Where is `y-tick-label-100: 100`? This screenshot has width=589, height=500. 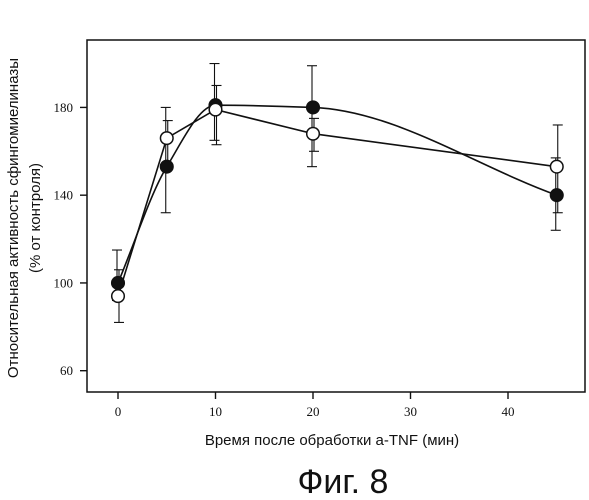
y-tick-label-100: 100 is located at coordinates (64, 282).